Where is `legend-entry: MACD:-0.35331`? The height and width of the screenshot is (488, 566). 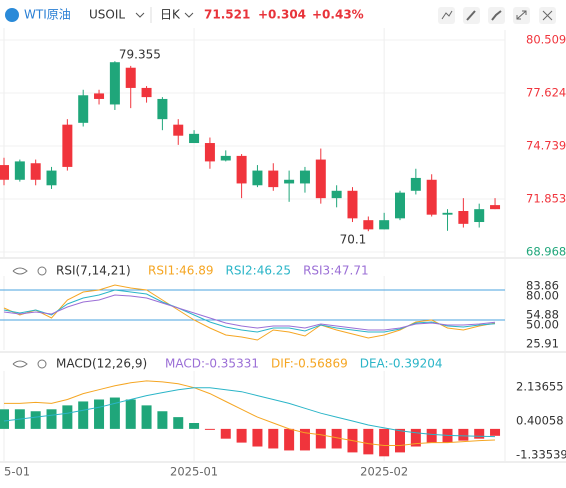
legend-entry: MACD:-0.35331 is located at coordinates (212, 364).